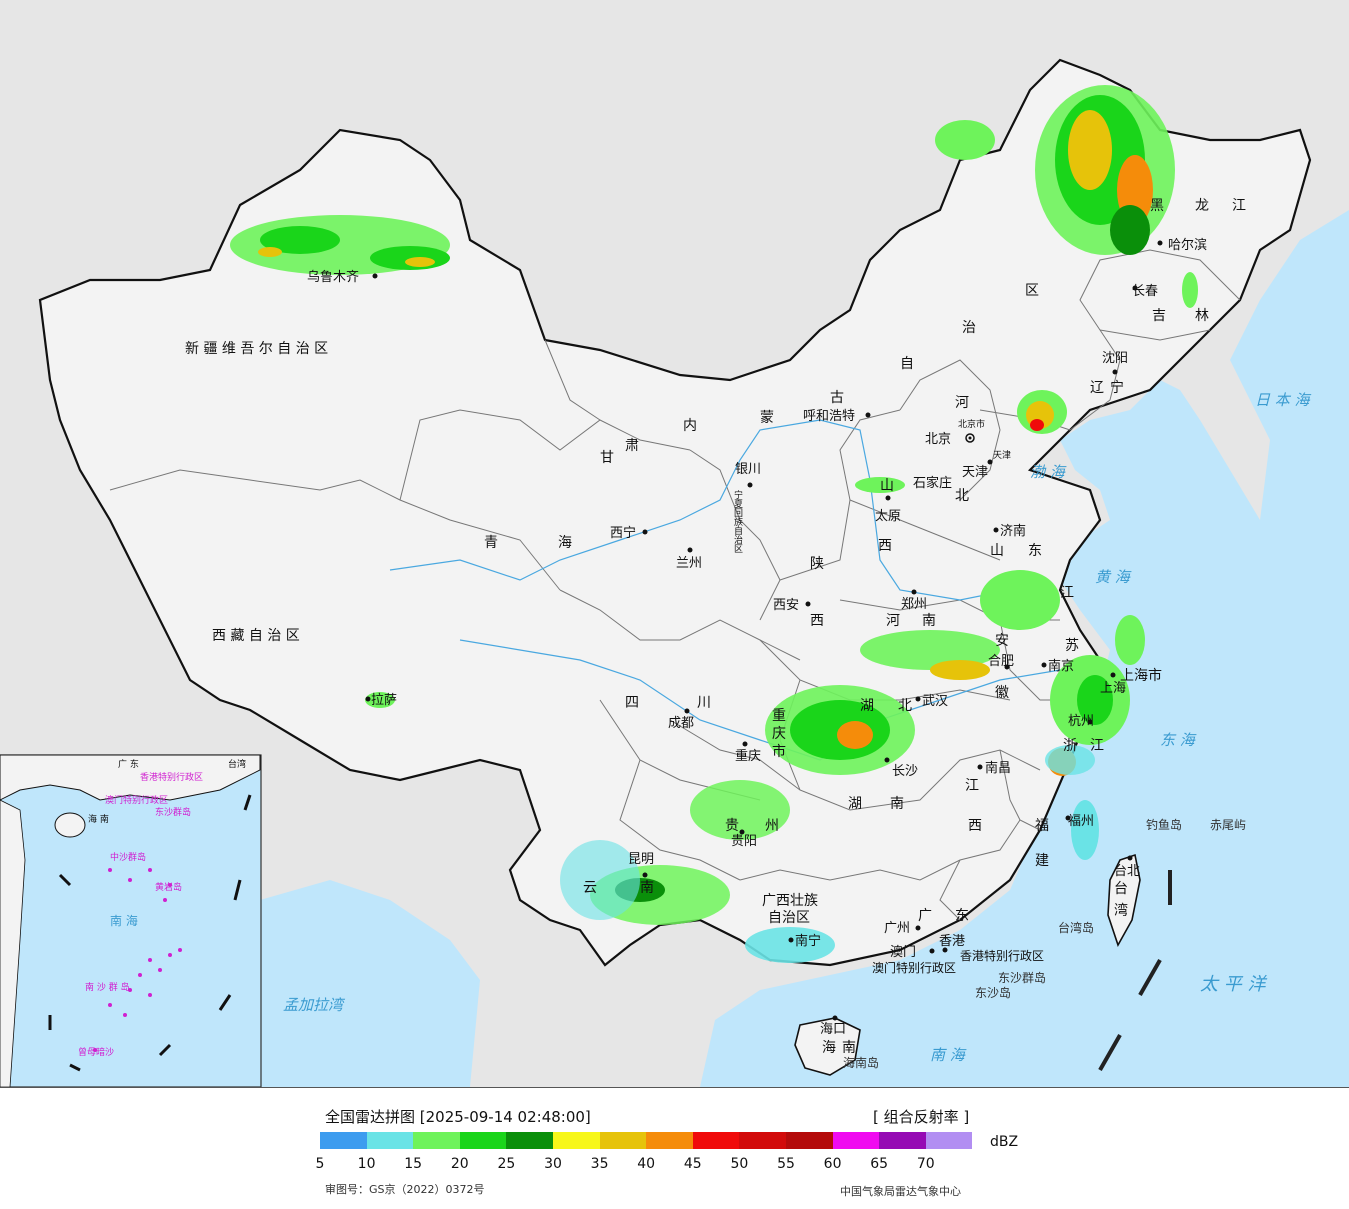 The image size is (1349, 1209). Describe the element at coordinates (737, 521) in the screenshot. I see `province-label: 宁夏回族自治区` at that location.